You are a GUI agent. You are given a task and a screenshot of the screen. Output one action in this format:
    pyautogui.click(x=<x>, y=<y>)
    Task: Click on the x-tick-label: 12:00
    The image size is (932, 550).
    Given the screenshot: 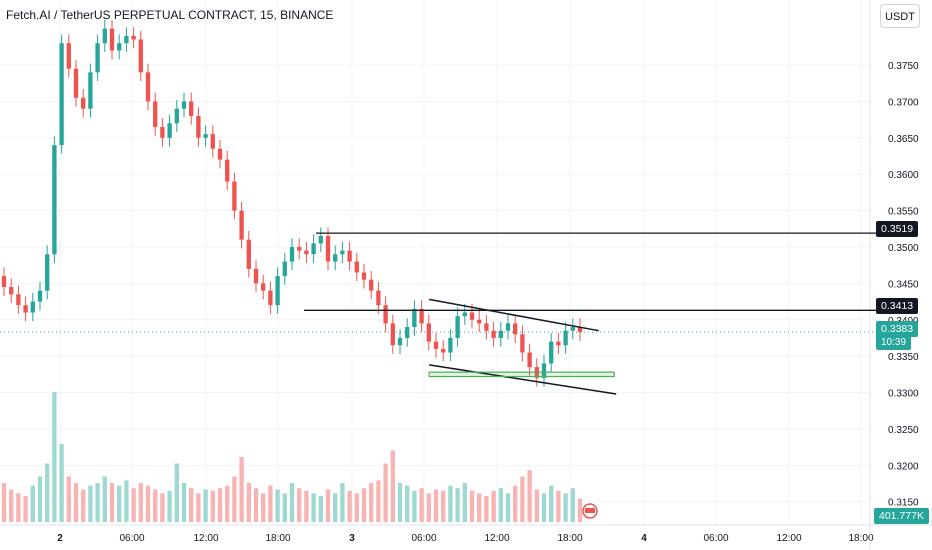 What is the action you would take?
    pyautogui.click(x=788, y=538)
    